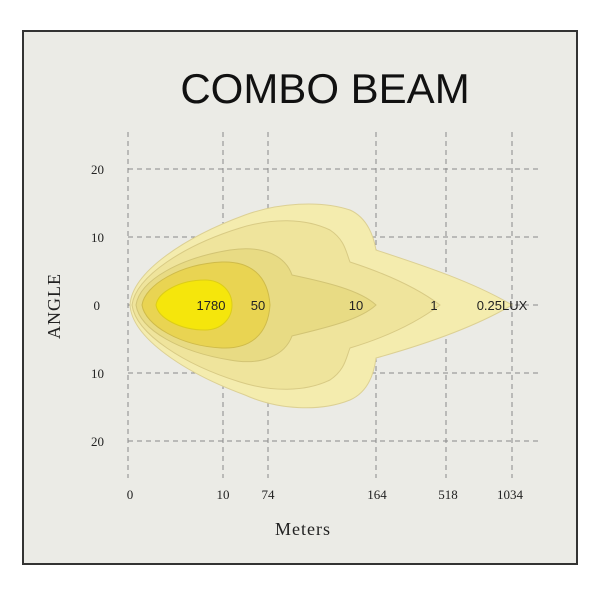  Describe the element at coordinates (303, 529) in the screenshot. I see `x-axis-title: Meters` at that location.